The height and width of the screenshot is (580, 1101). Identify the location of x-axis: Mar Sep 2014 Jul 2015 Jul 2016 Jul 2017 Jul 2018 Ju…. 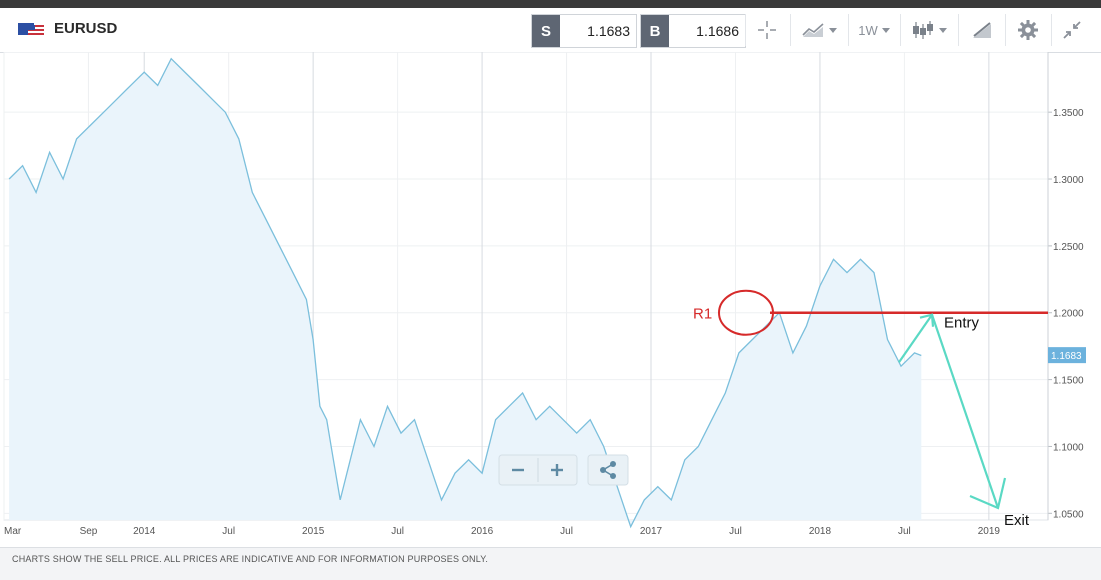
(502, 531).